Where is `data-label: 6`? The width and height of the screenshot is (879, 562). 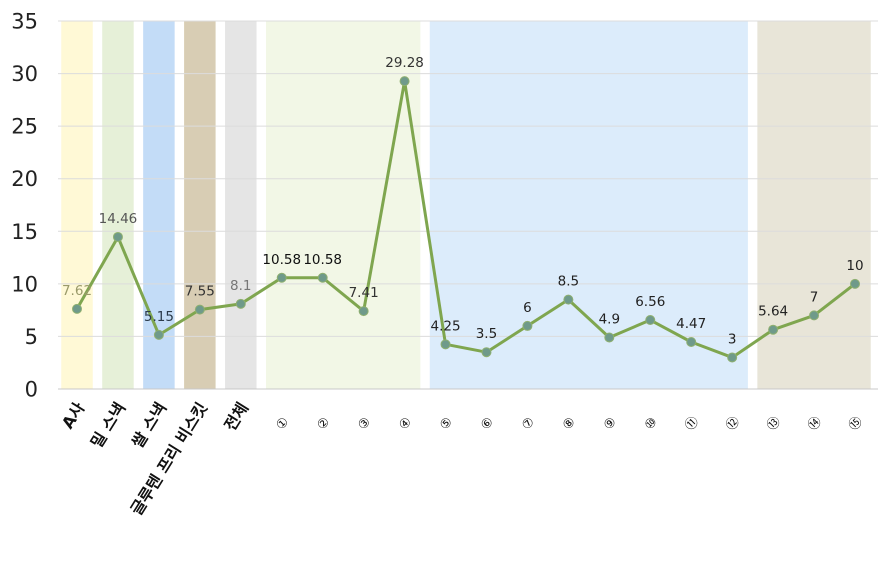
data-label: 6 is located at coordinates (527, 308).